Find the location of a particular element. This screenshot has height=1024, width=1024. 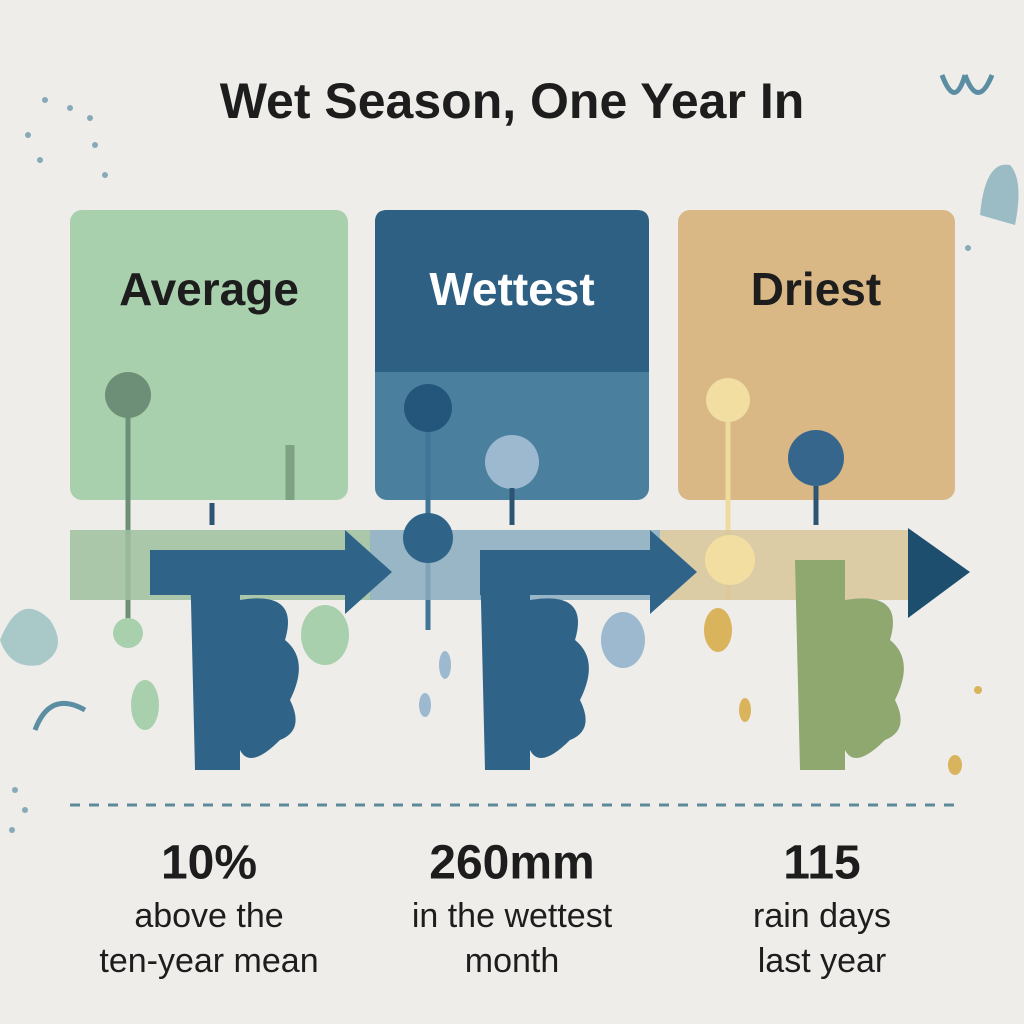

decor-wave is located at coordinates (967, 84).